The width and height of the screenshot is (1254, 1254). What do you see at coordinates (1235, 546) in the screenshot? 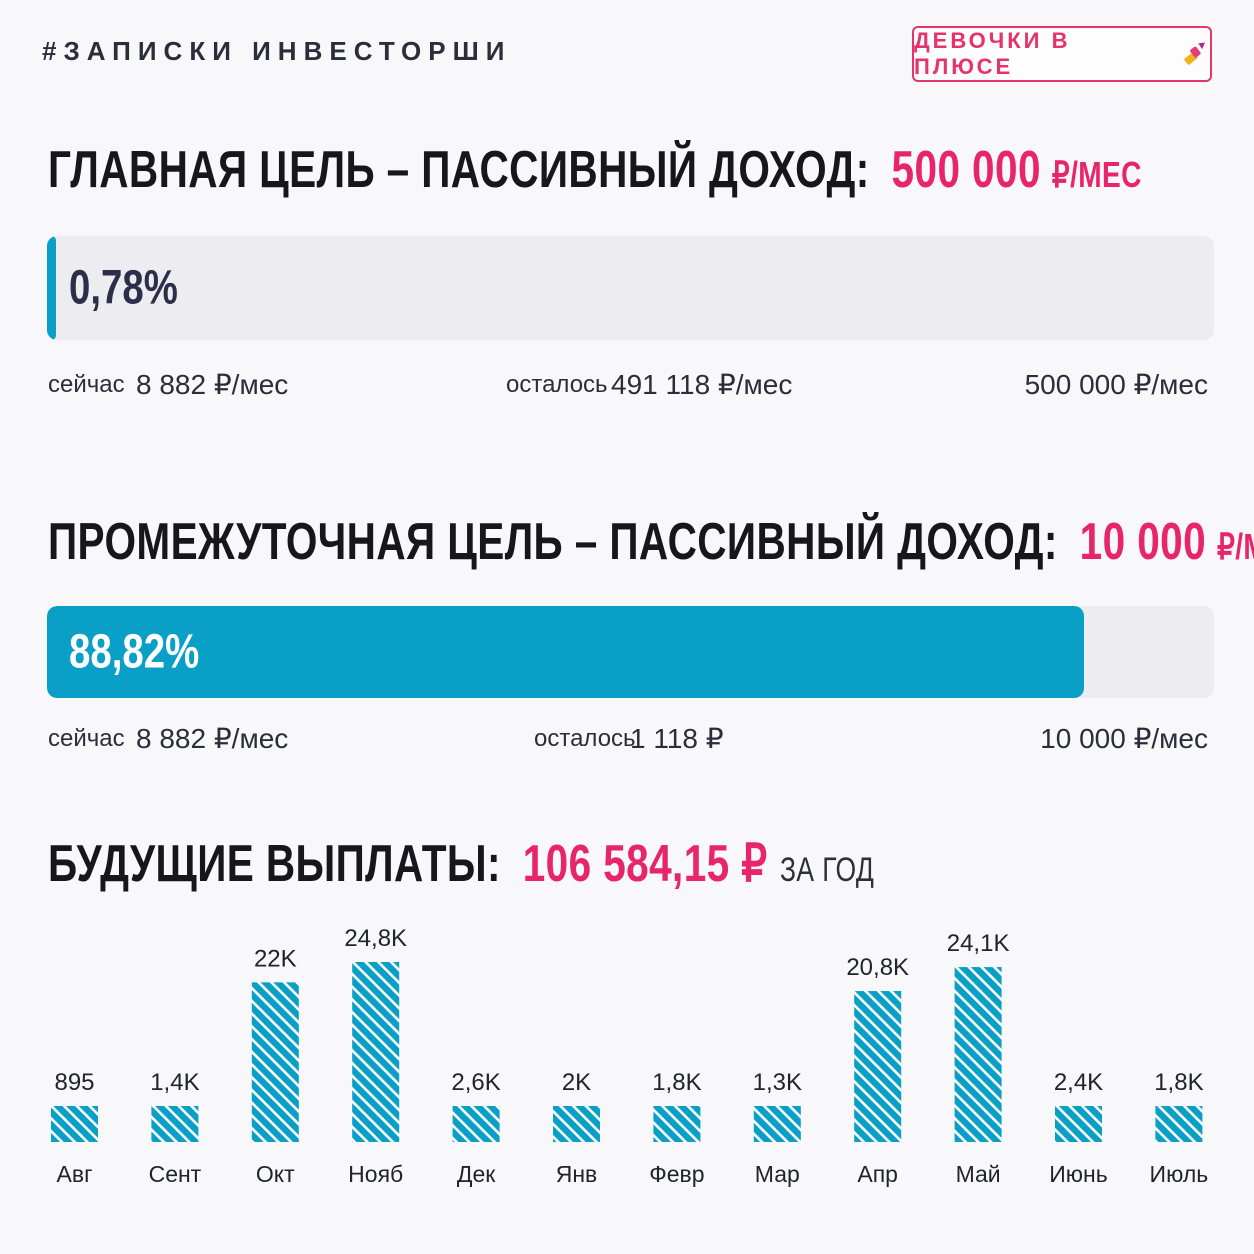
I see `mid-goal-unit: ₽/МЕС` at bounding box center [1235, 546].